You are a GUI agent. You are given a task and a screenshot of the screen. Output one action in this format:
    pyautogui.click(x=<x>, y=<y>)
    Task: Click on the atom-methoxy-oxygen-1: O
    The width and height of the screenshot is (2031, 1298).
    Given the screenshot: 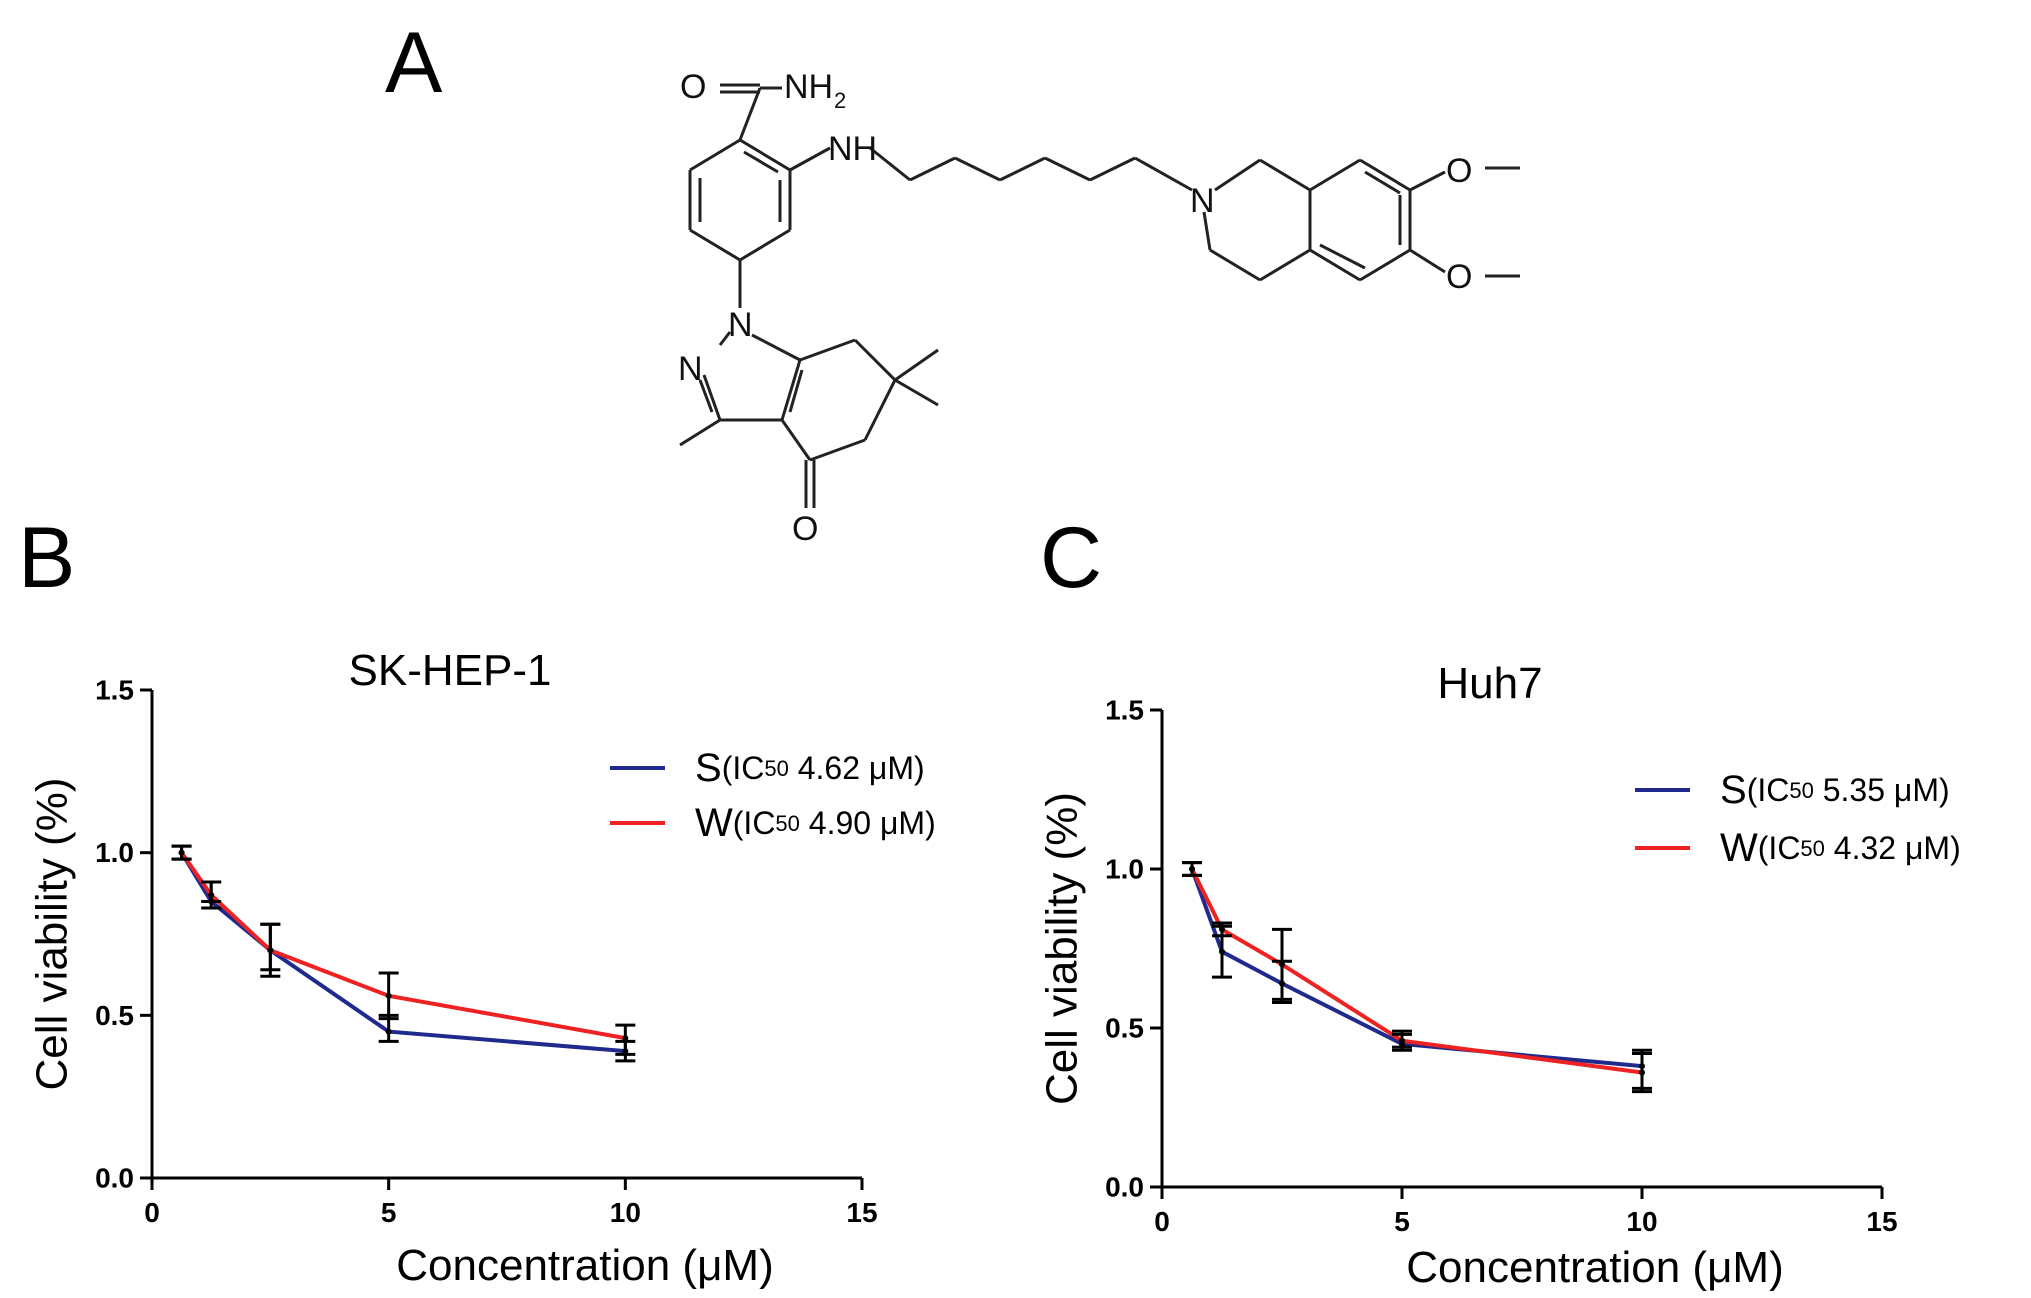 What is the action you would take?
    pyautogui.click(x=1459, y=171)
    